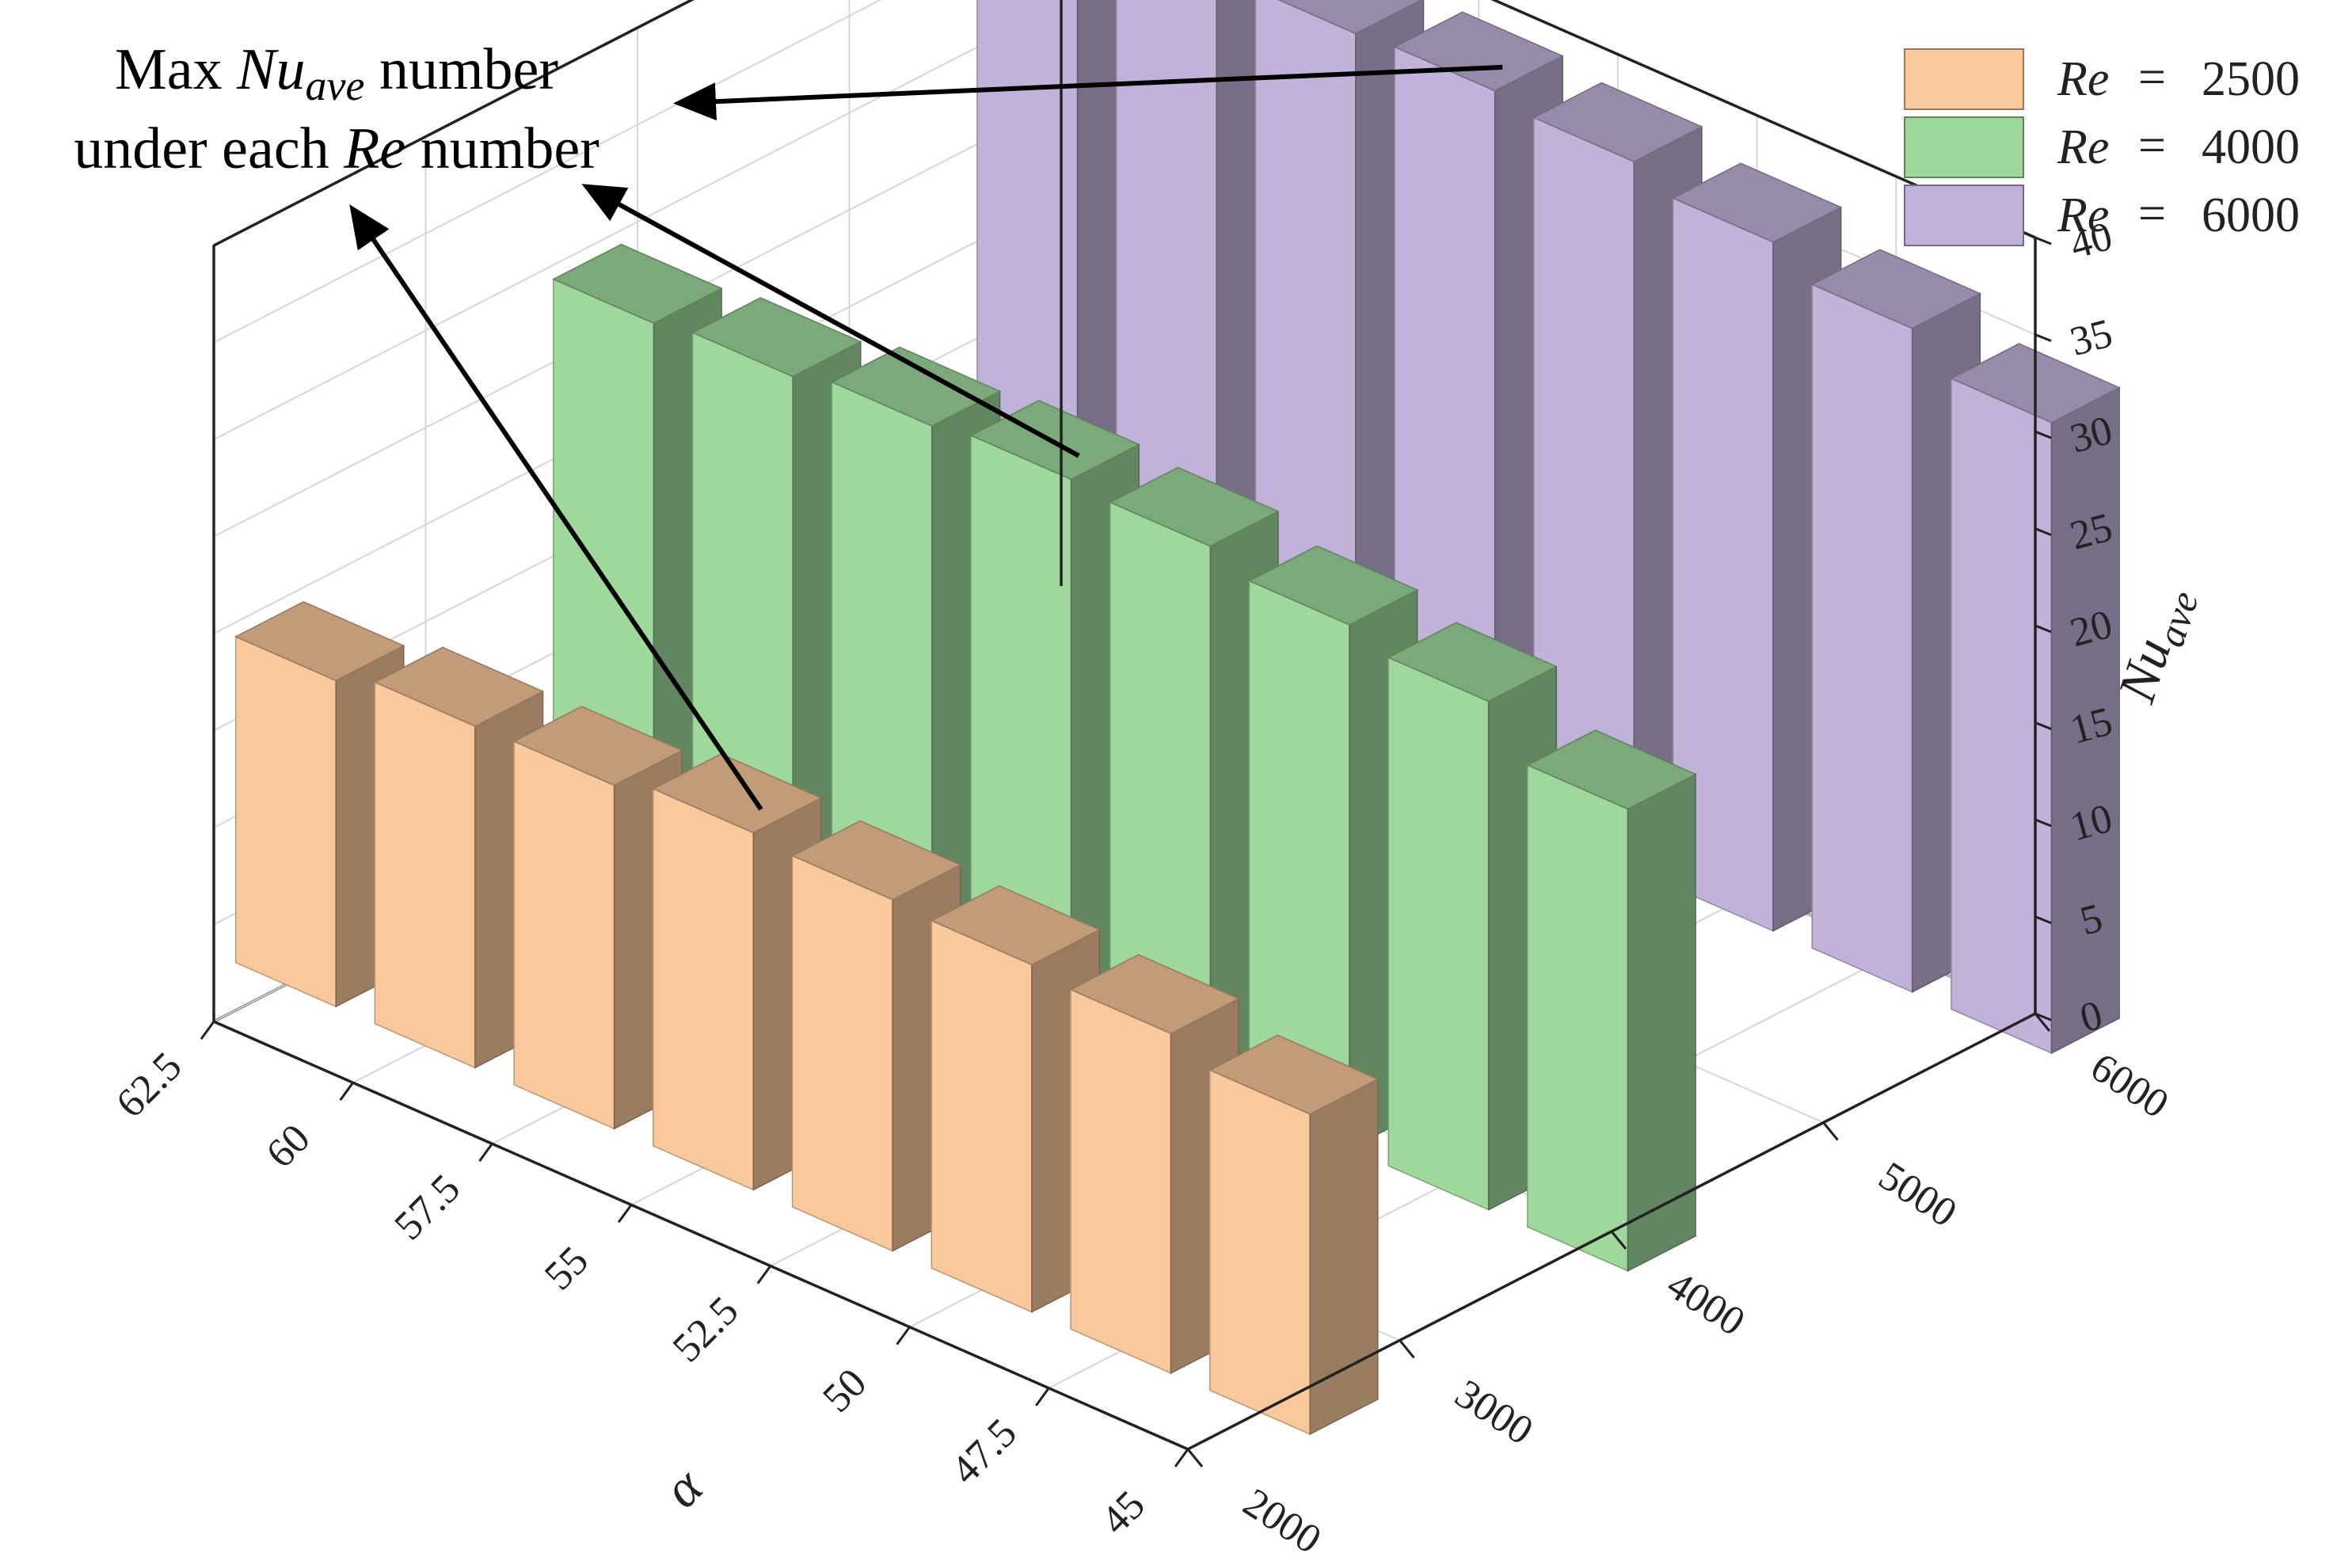  What do you see at coordinates (288, 1146) in the screenshot?
I see `x-tick-label: 60` at bounding box center [288, 1146].